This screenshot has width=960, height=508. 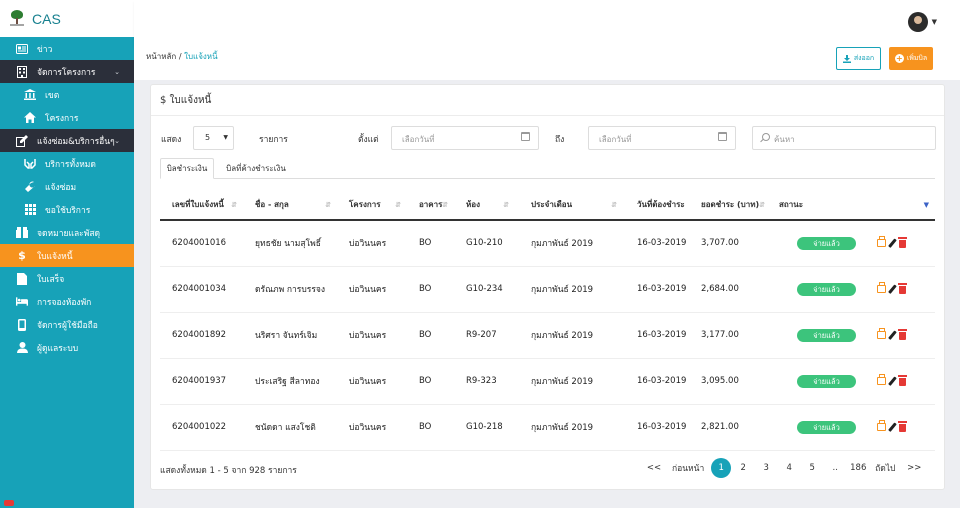 What do you see at coordinates (784, 468) in the screenshot?
I see `pagination: << ก่อนหน้า 1 2 3 4 5.. 186 ถัดไป >>` at bounding box center [784, 468].